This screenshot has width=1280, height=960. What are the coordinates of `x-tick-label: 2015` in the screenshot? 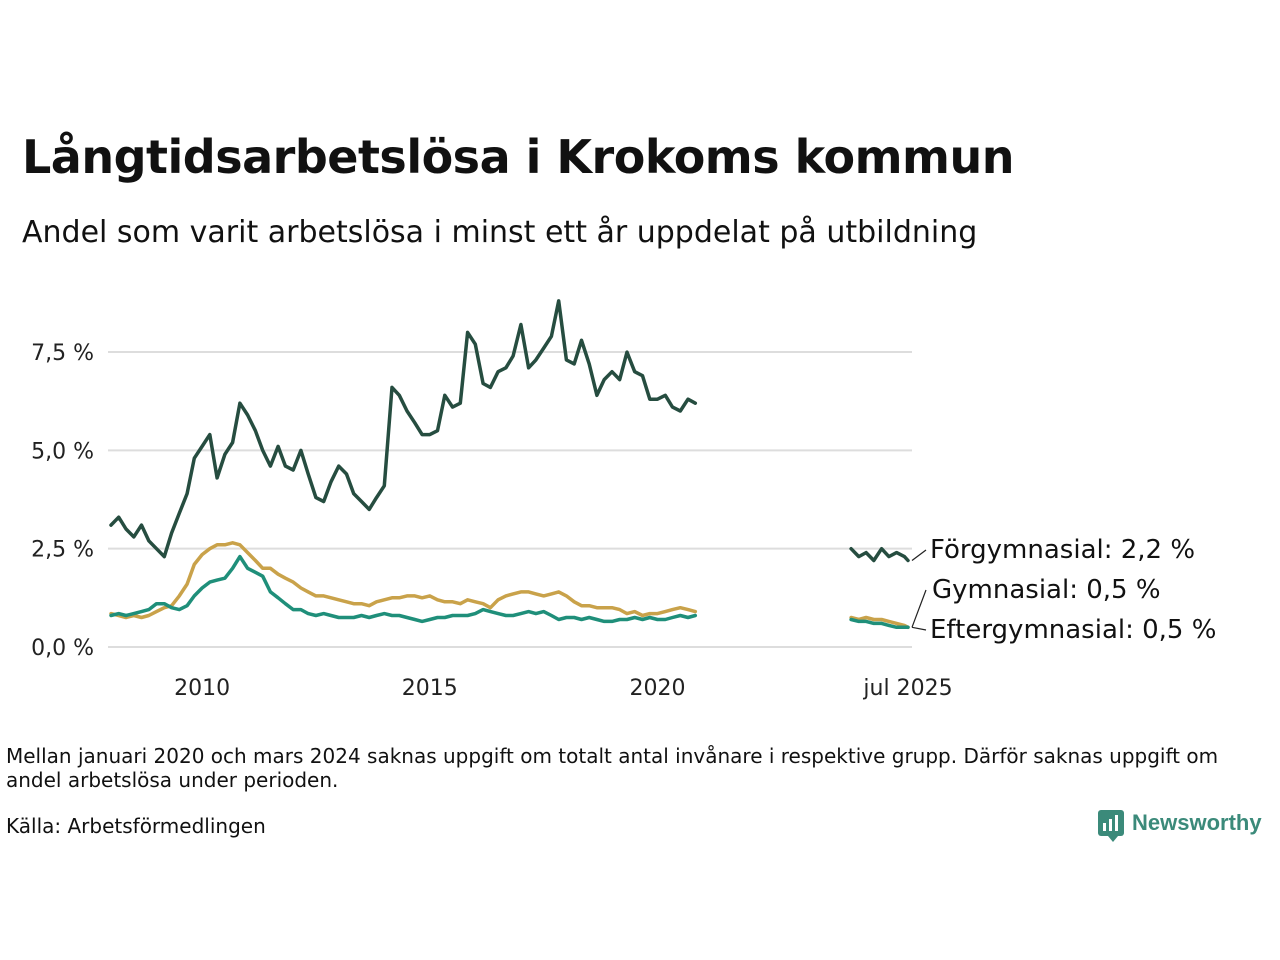 It's located at (430, 688).